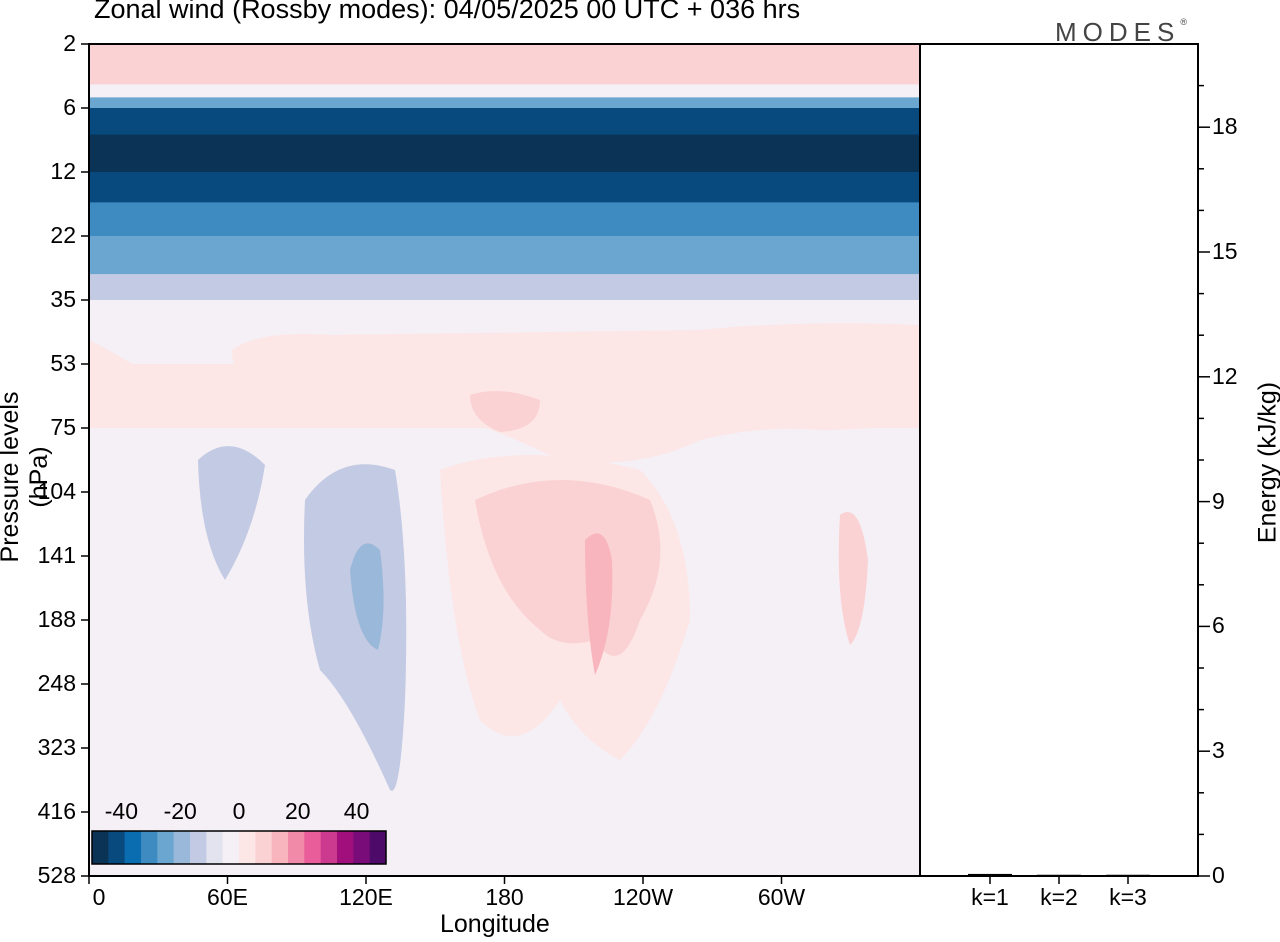 The image size is (1280, 942). Describe the element at coordinates (781, 897) in the screenshot. I see `longitude-tick-label: 60W` at that location.